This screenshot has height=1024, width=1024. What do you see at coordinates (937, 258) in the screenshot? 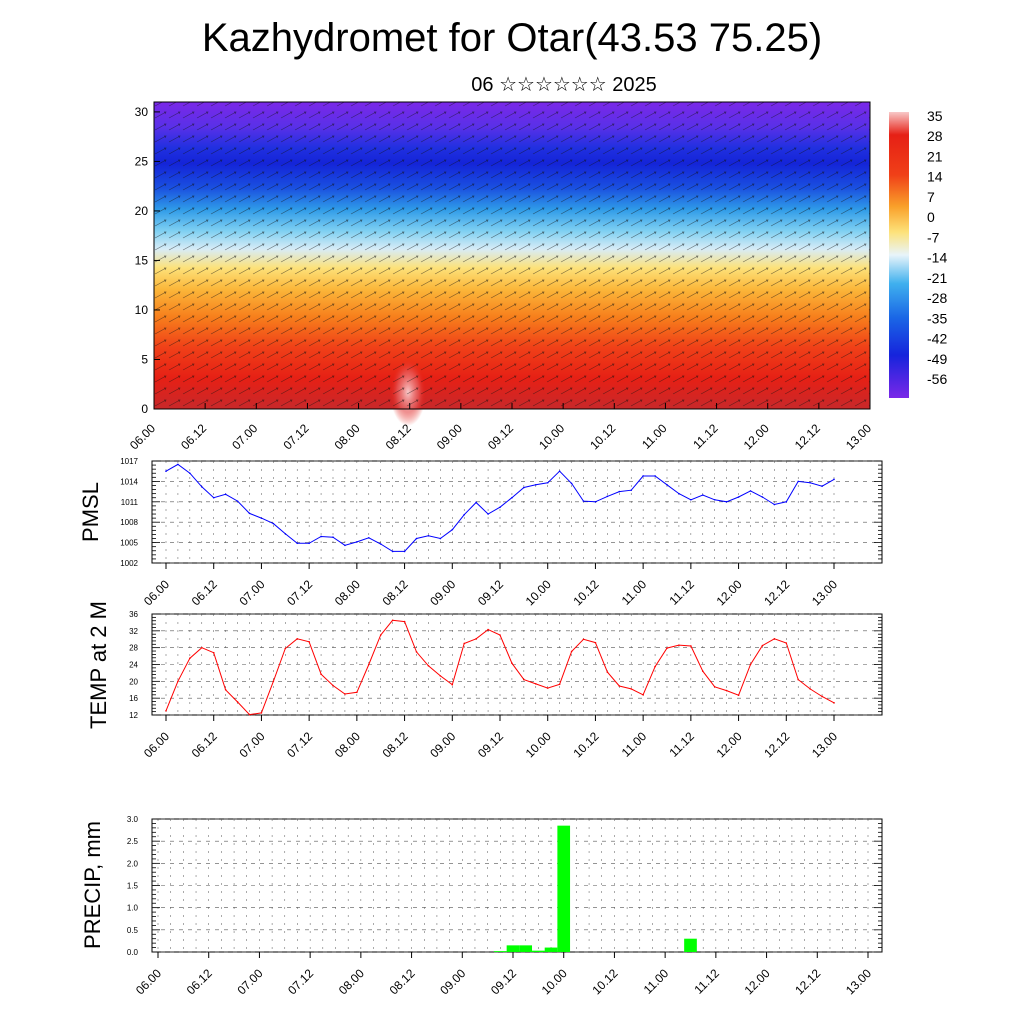
I see `colorbar-label: -14` at bounding box center [937, 258].